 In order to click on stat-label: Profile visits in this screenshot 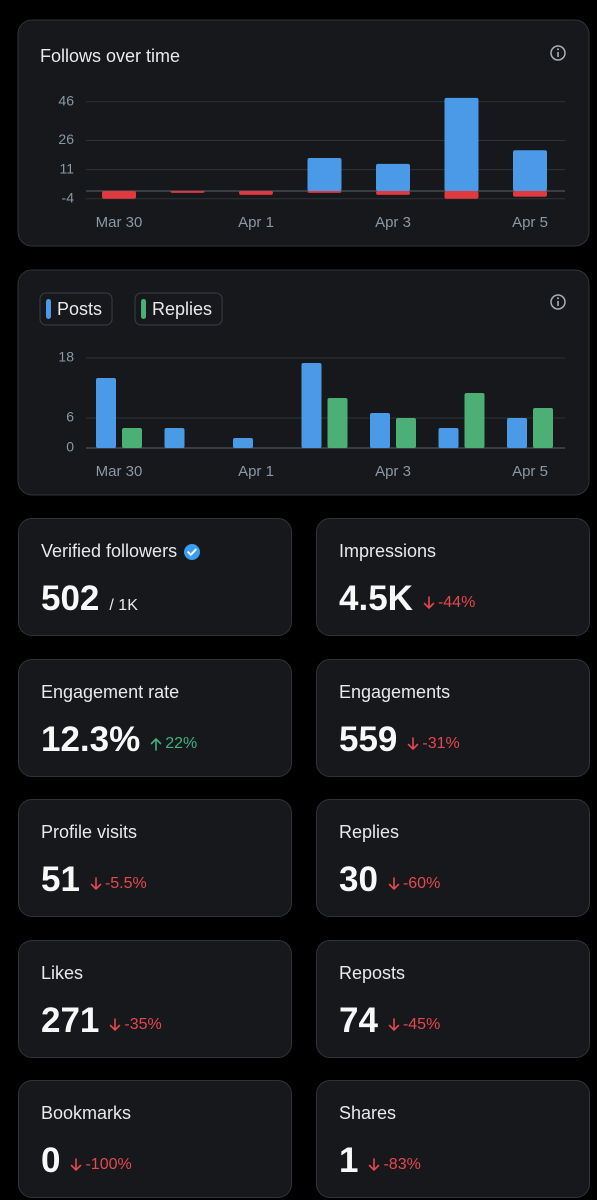, I will do `click(89, 832)`.